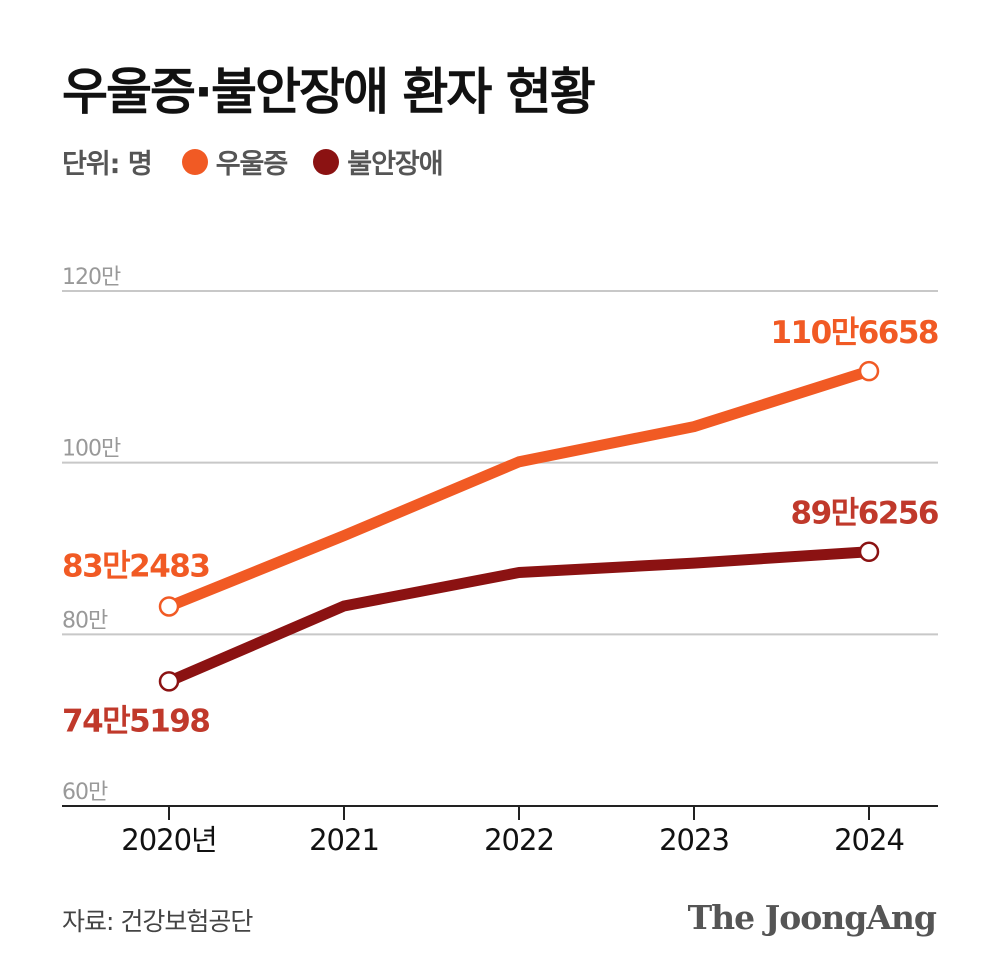 This screenshot has height=980, width=1000. Describe the element at coordinates (135, 566) in the screenshot. I see `data-label-depression: 83만2483` at that location.